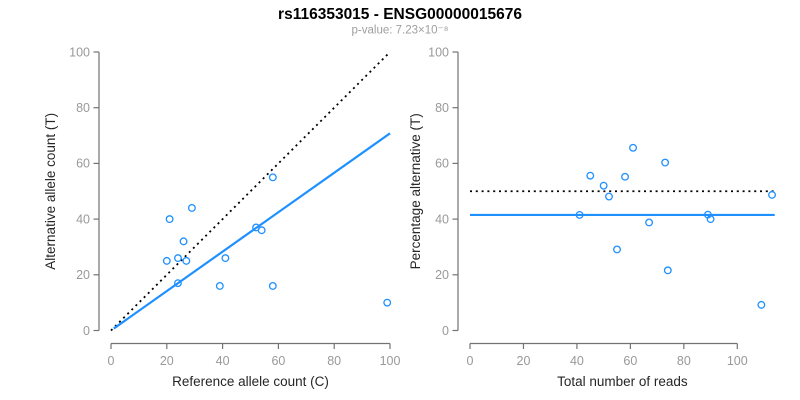 The width and height of the screenshot is (800, 400). Describe the element at coordinates (400, 31) in the screenshot. I see `figure-subtitle: p-value: 7.23×10⁻⁸` at that location.